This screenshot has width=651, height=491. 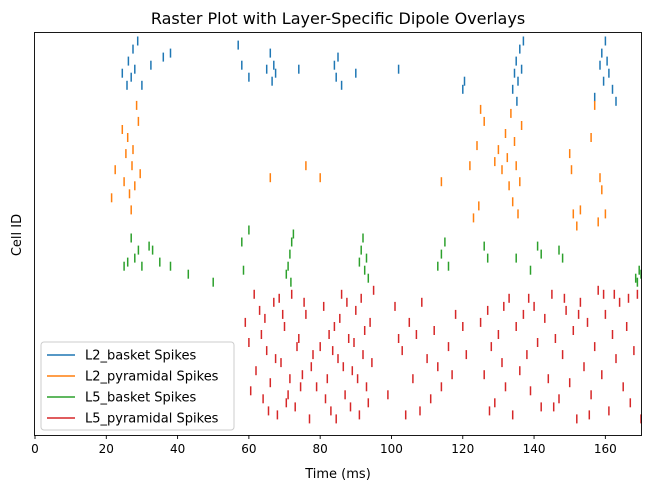 I want to click on x-axis-ticks: 0 20 40 60 80 100 120 140 160, so click(x=324, y=445).